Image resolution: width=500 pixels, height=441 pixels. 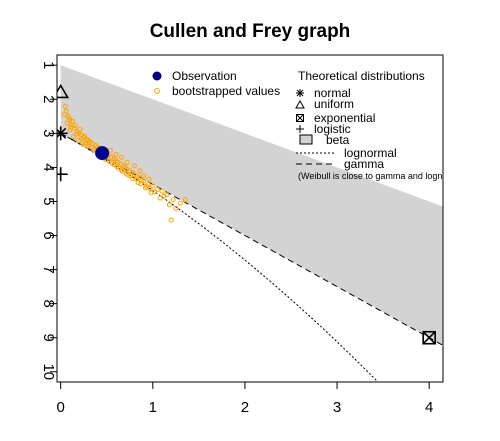 What do you see at coordinates (306, 139) in the screenshot?
I see `legend-beta-swatch` at bounding box center [306, 139].